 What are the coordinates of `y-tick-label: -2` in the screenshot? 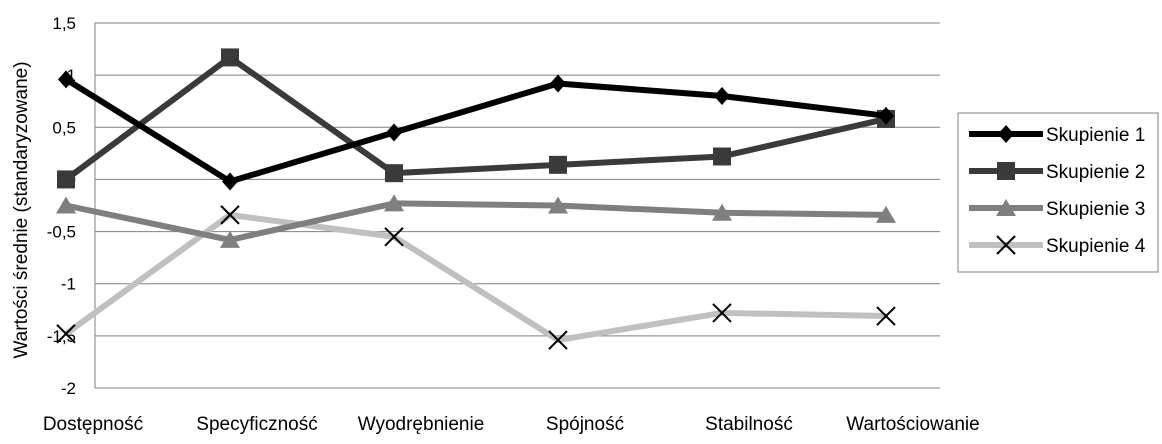 It's located at (68, 388).